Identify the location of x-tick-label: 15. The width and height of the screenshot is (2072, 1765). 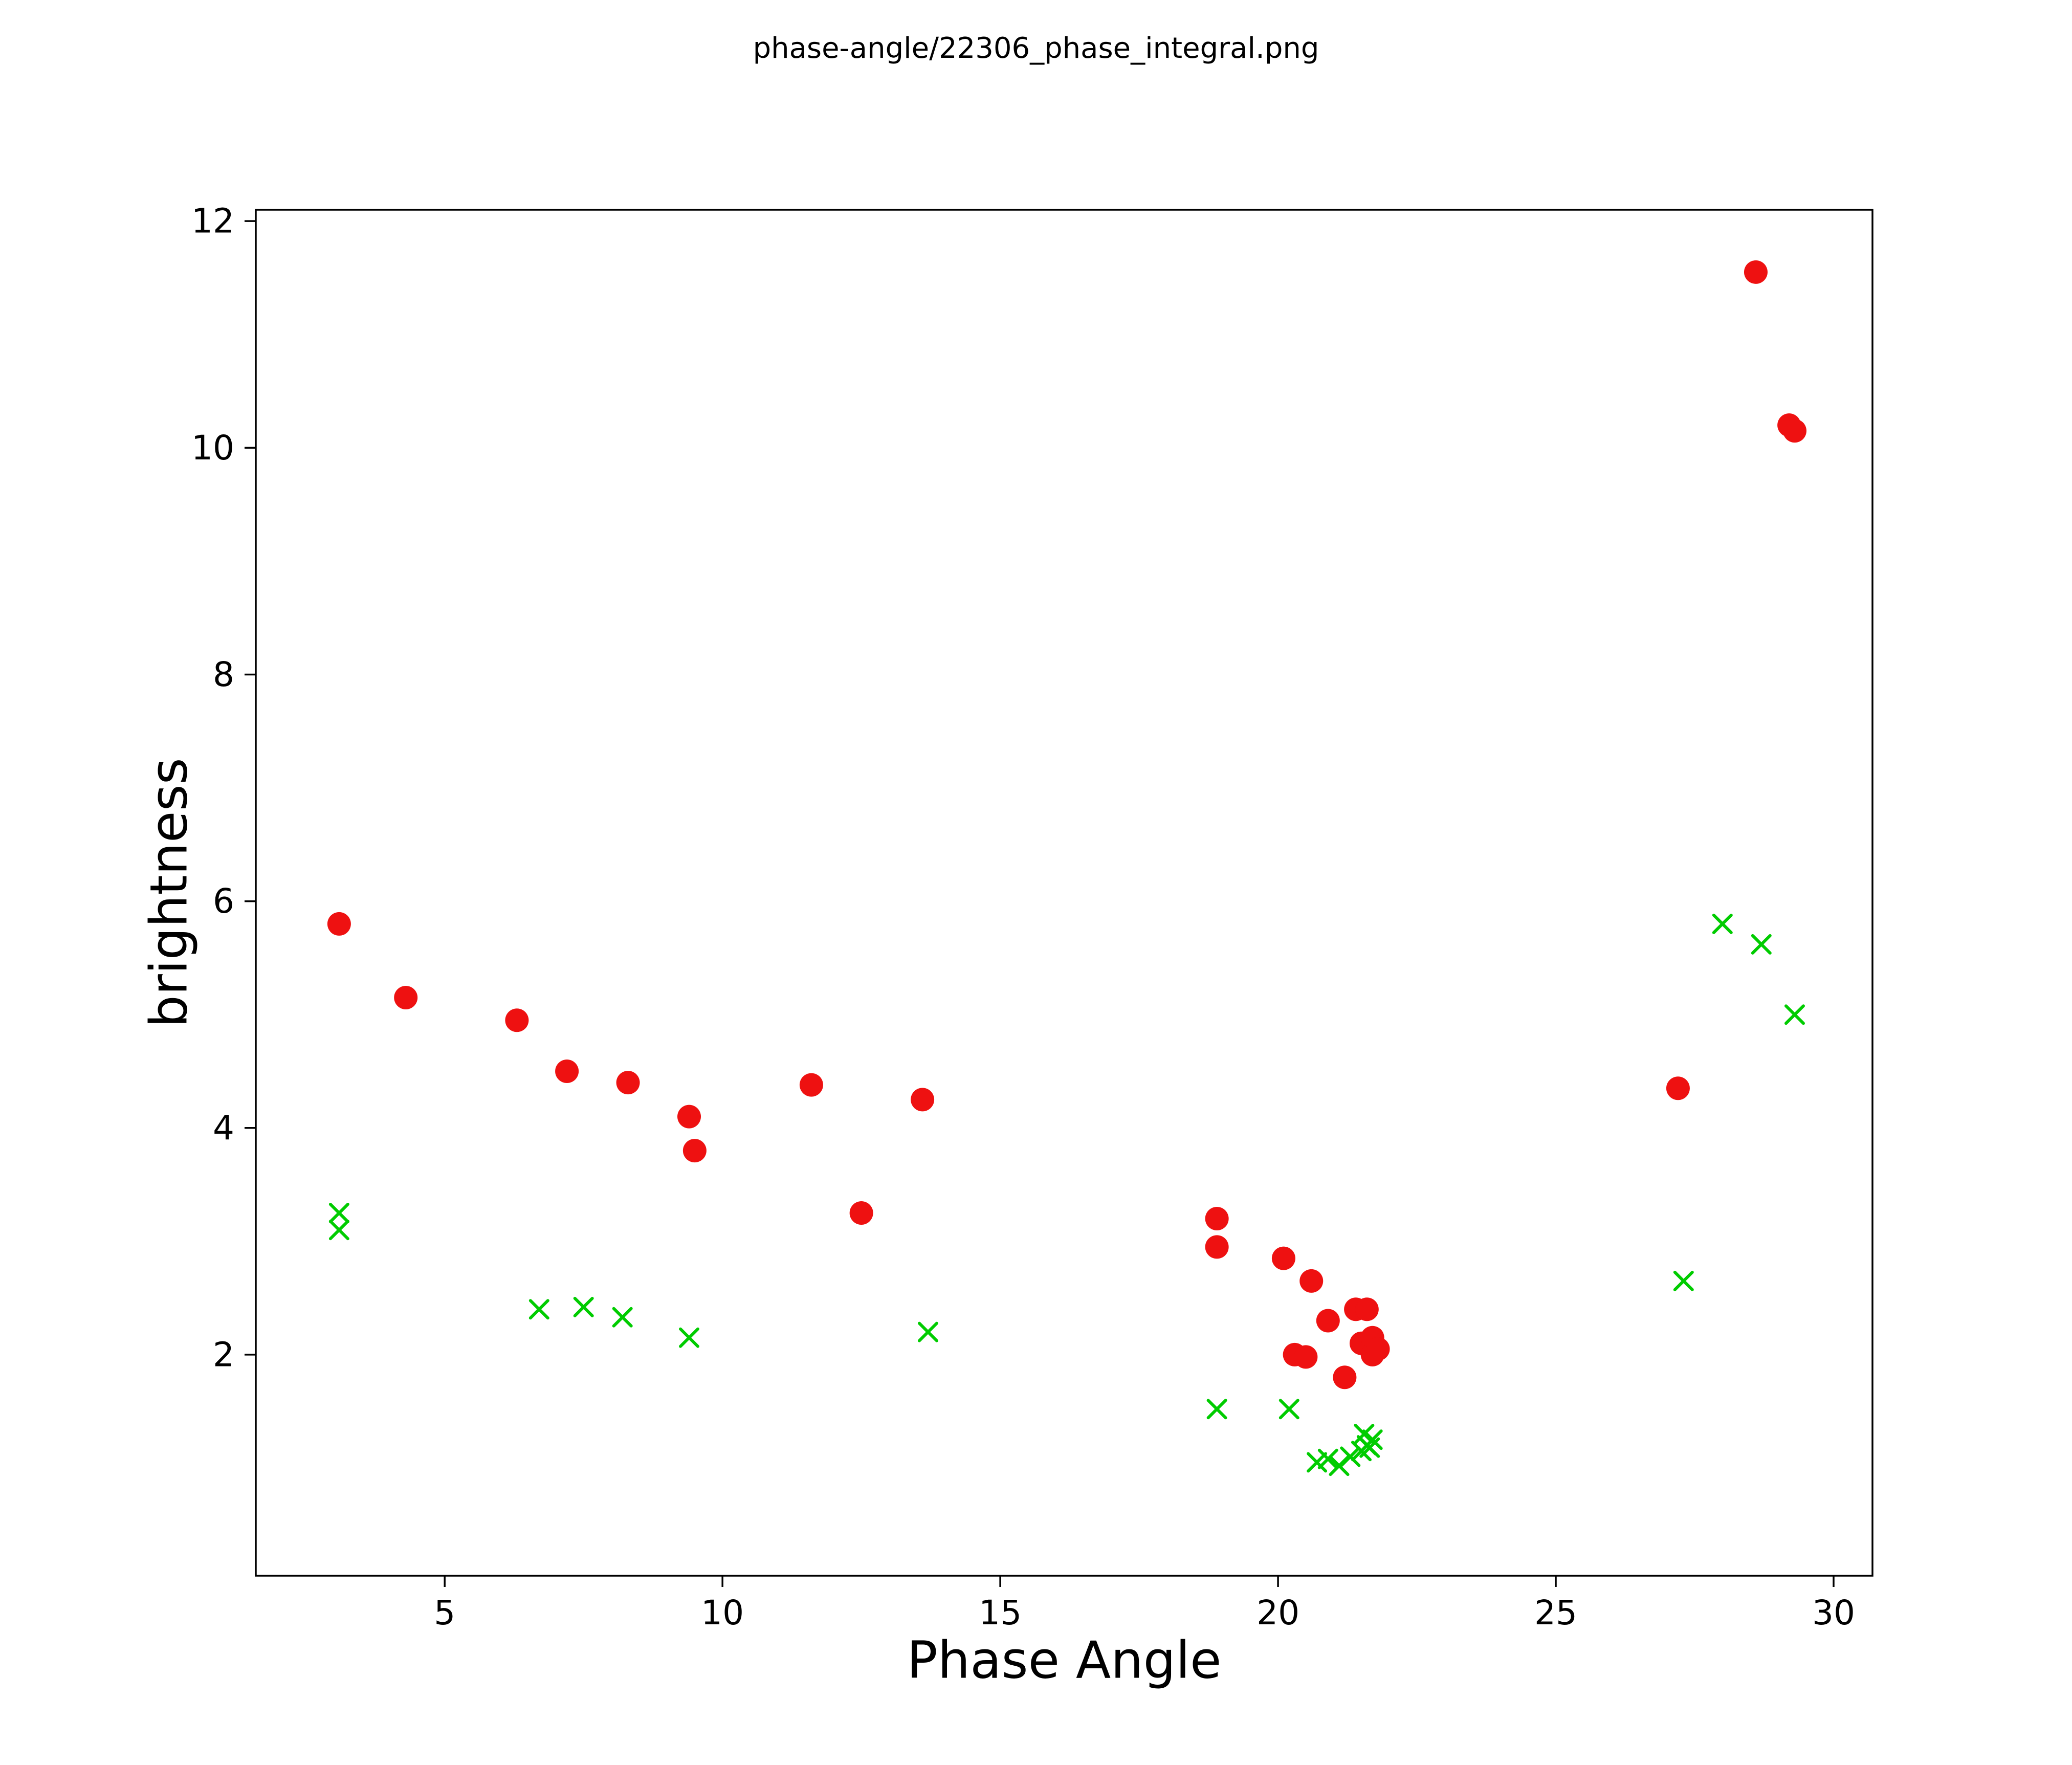
(1000, 1612).